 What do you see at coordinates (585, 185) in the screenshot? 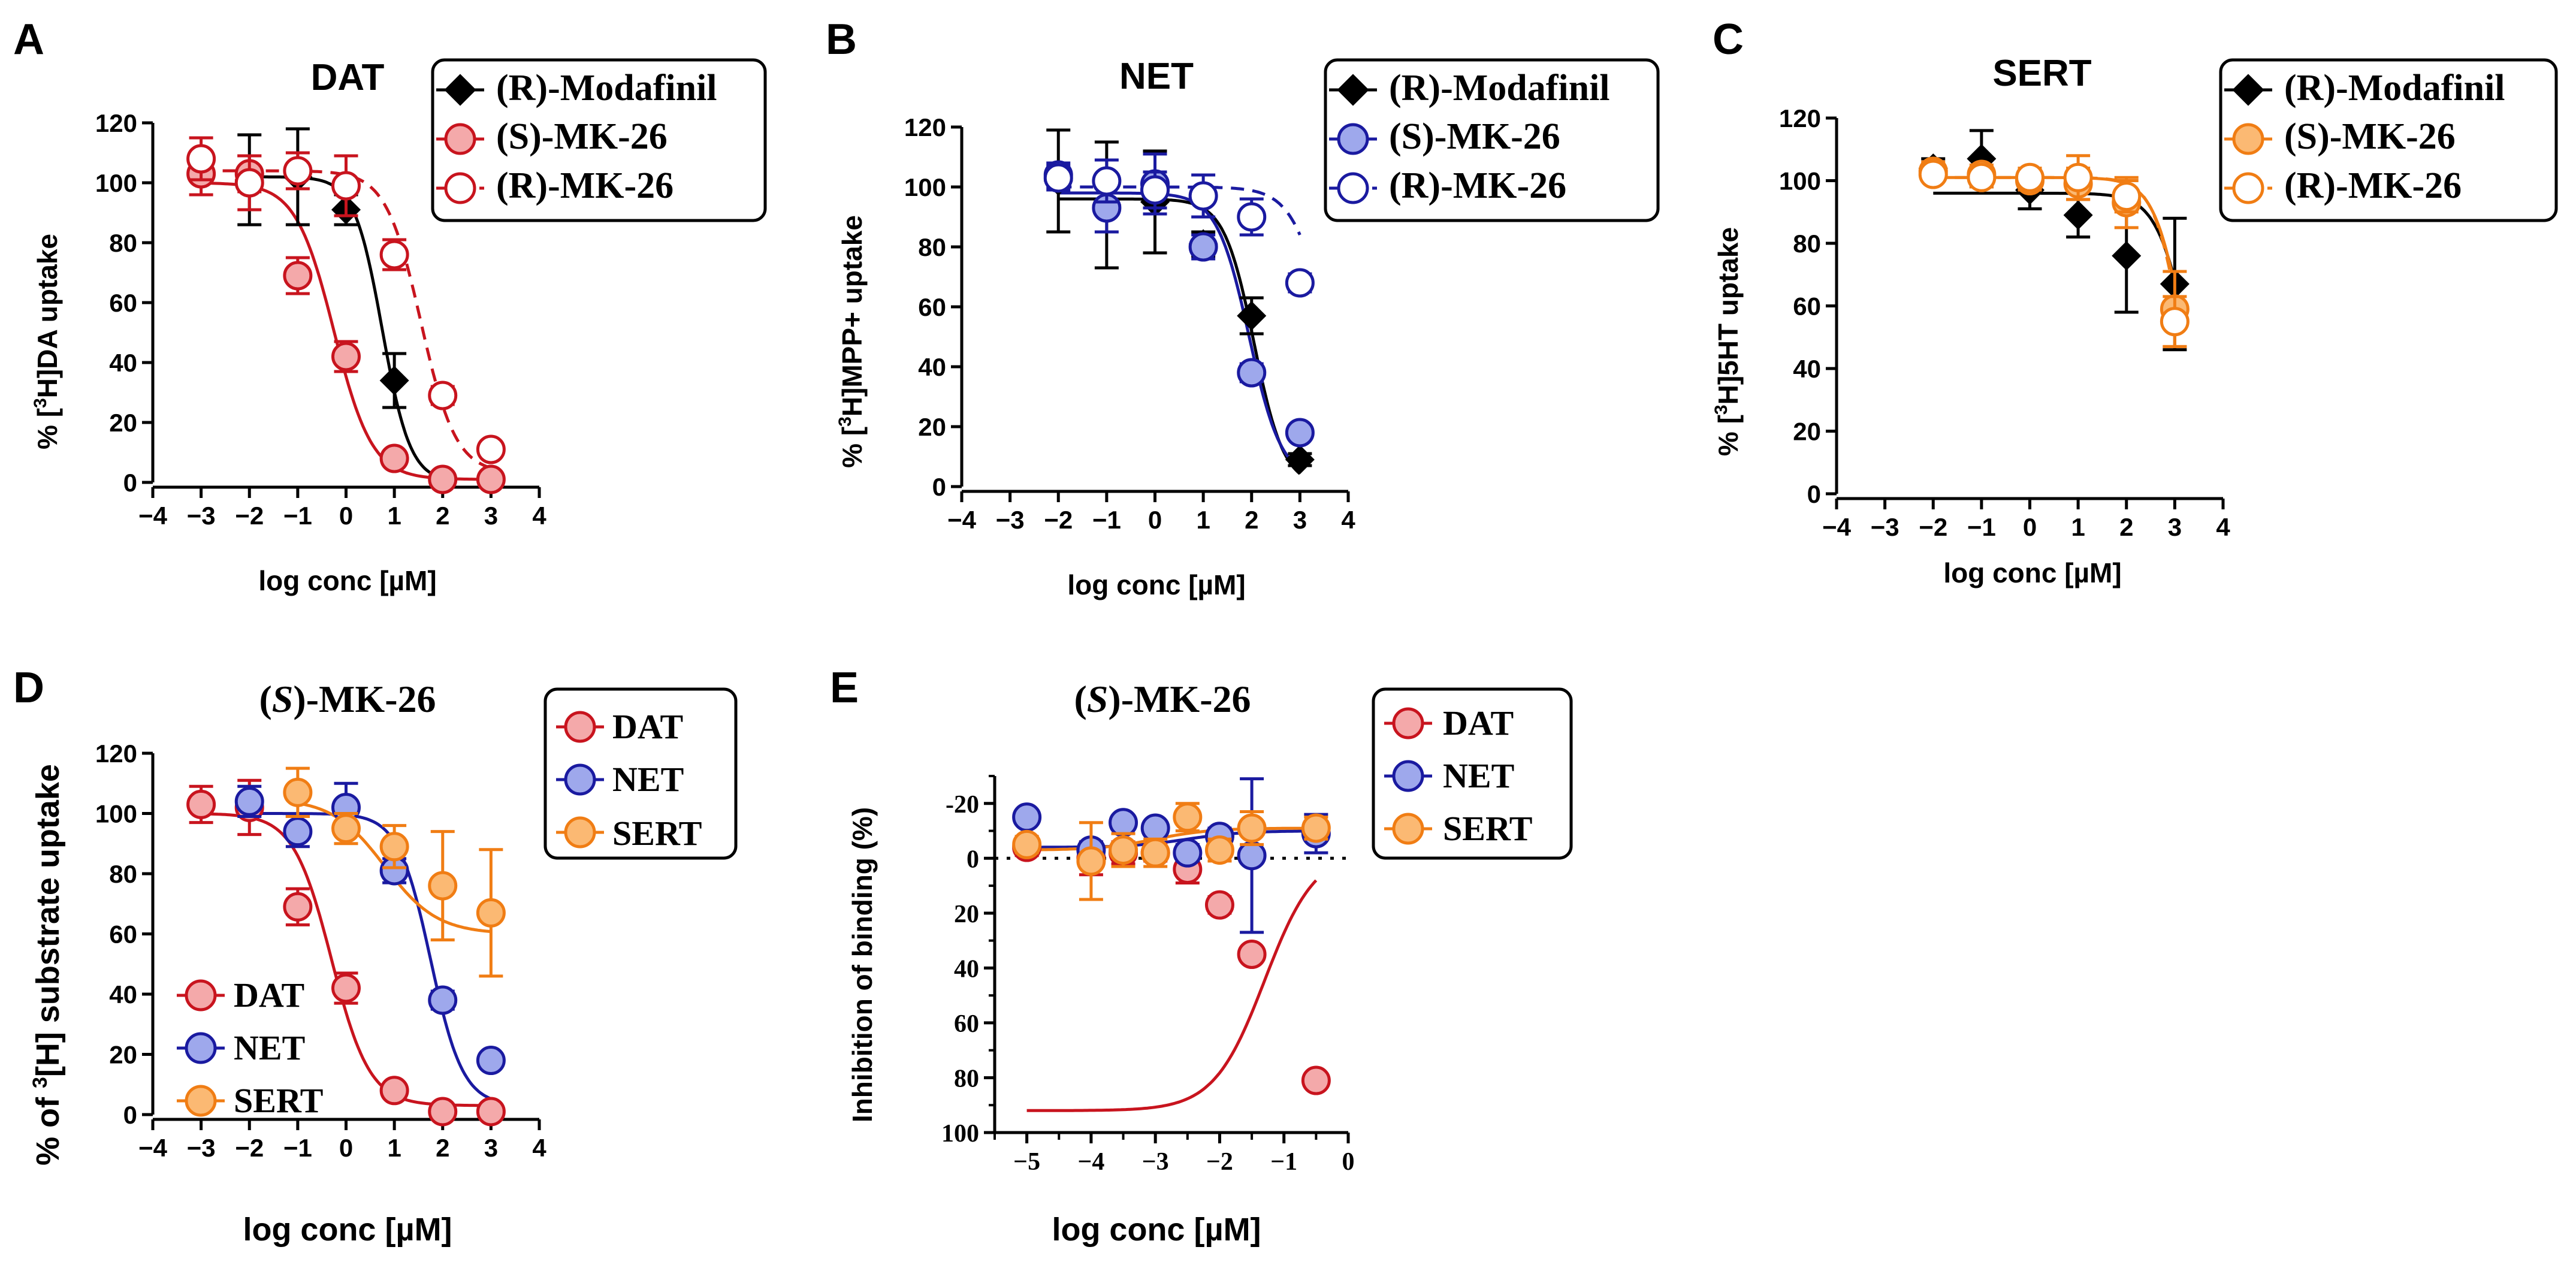
I see `chart-a-legend-label-3: (R)-MK-26` at bounding box center [585, 185].